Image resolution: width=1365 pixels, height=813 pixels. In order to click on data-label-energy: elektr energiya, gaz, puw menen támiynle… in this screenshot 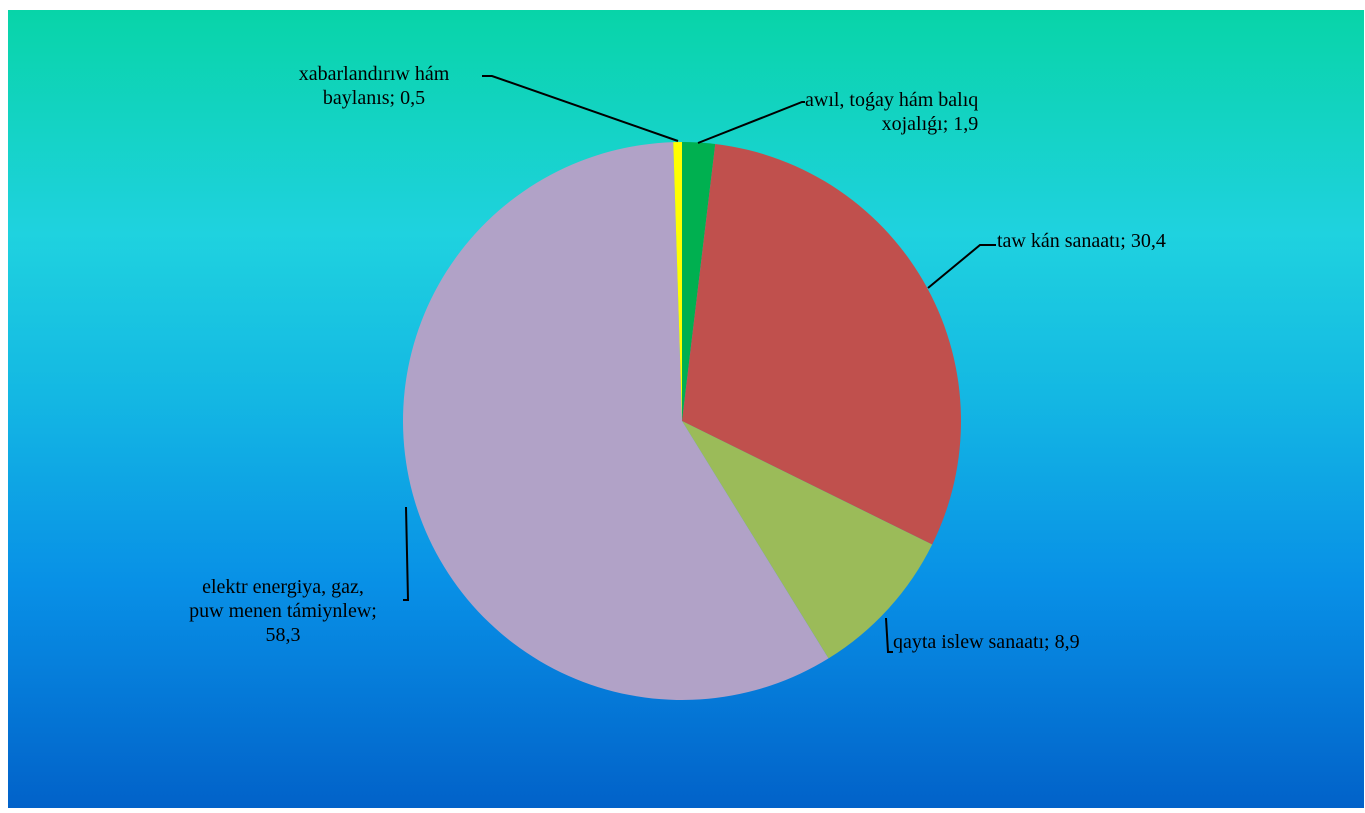, I will do `click(283, 611)`.